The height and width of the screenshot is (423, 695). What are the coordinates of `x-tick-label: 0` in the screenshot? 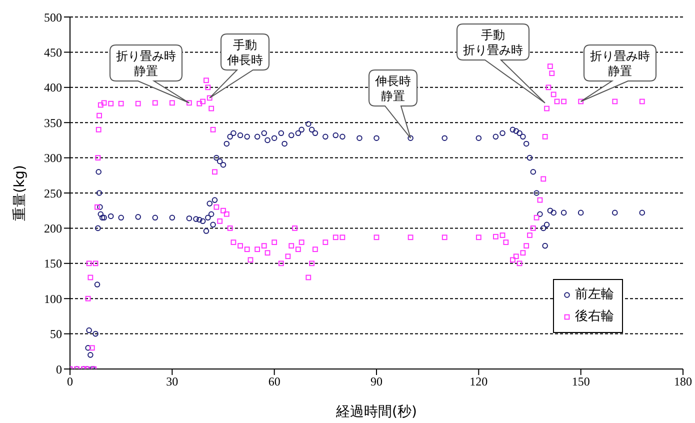 It's located at (70, 381).